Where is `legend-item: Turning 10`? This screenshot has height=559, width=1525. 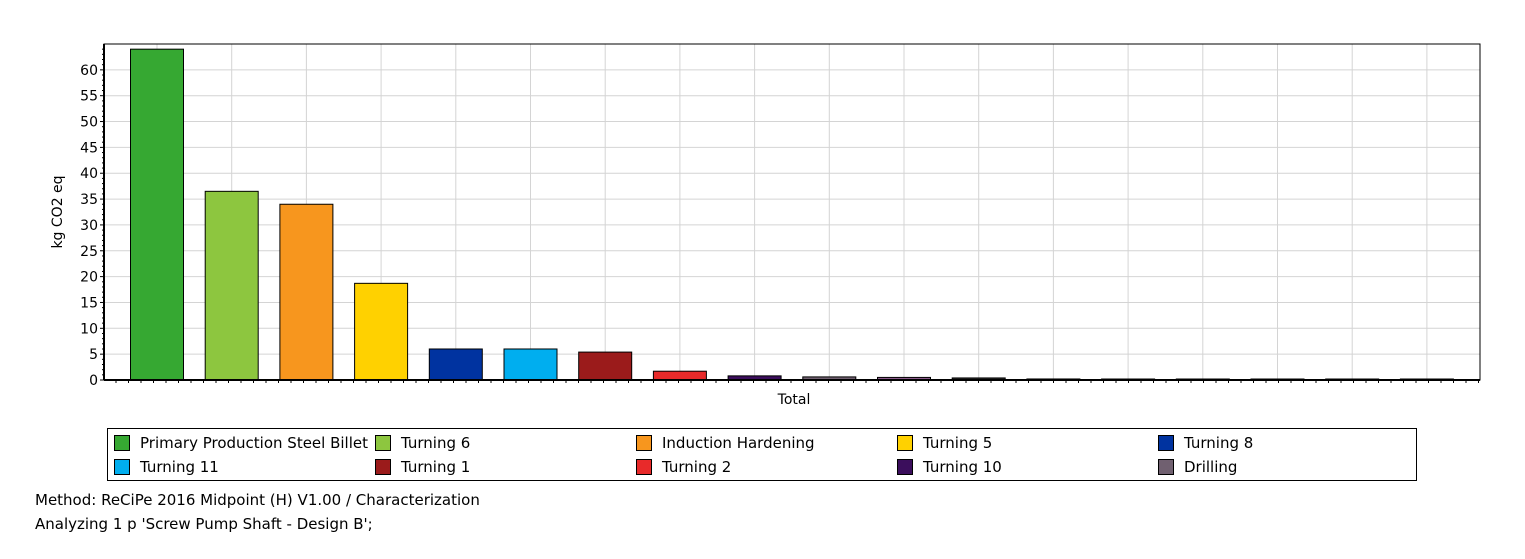
legend-item: Turning 10 is located at coordinates (949, 467).